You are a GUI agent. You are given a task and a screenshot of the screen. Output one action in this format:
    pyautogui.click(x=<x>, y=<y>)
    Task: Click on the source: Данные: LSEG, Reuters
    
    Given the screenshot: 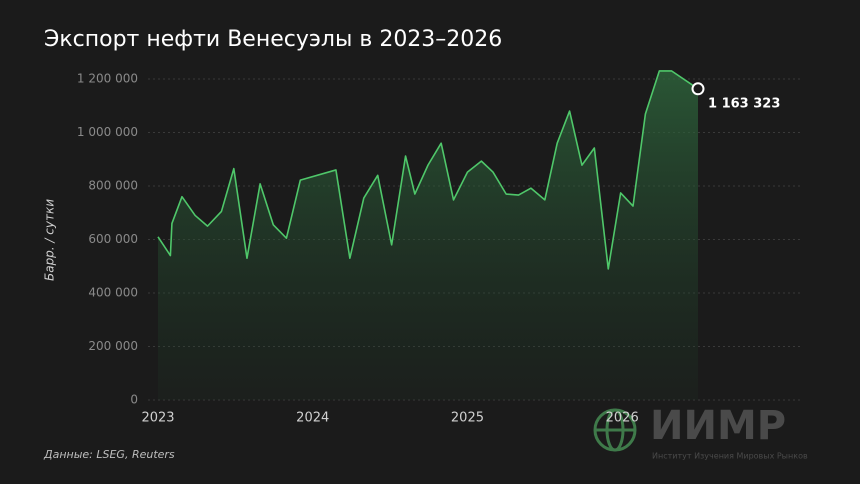 What is the action you would take?
    pyautogui.click(x=109, y=454)
    